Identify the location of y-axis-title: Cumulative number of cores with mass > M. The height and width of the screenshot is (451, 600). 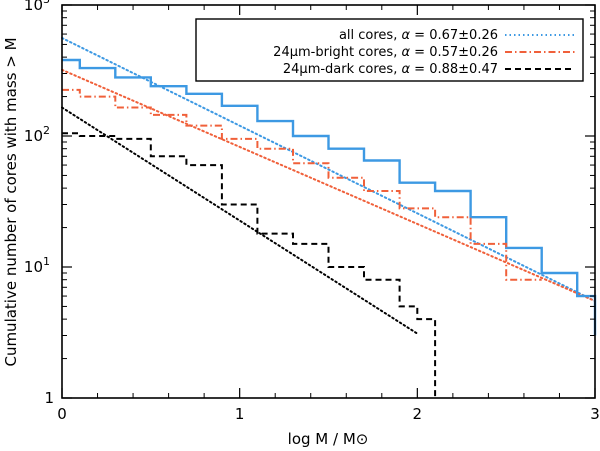
(11, 201).